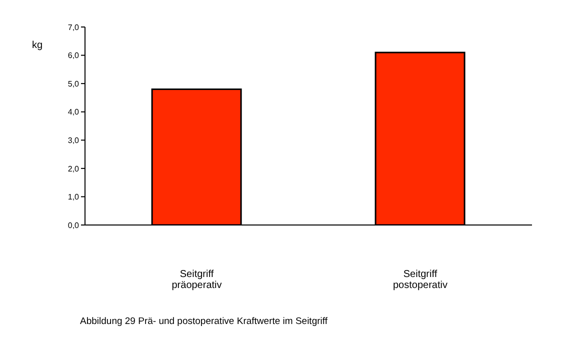  I want to click on y-tick-label: 3,0, so click(74, 140).